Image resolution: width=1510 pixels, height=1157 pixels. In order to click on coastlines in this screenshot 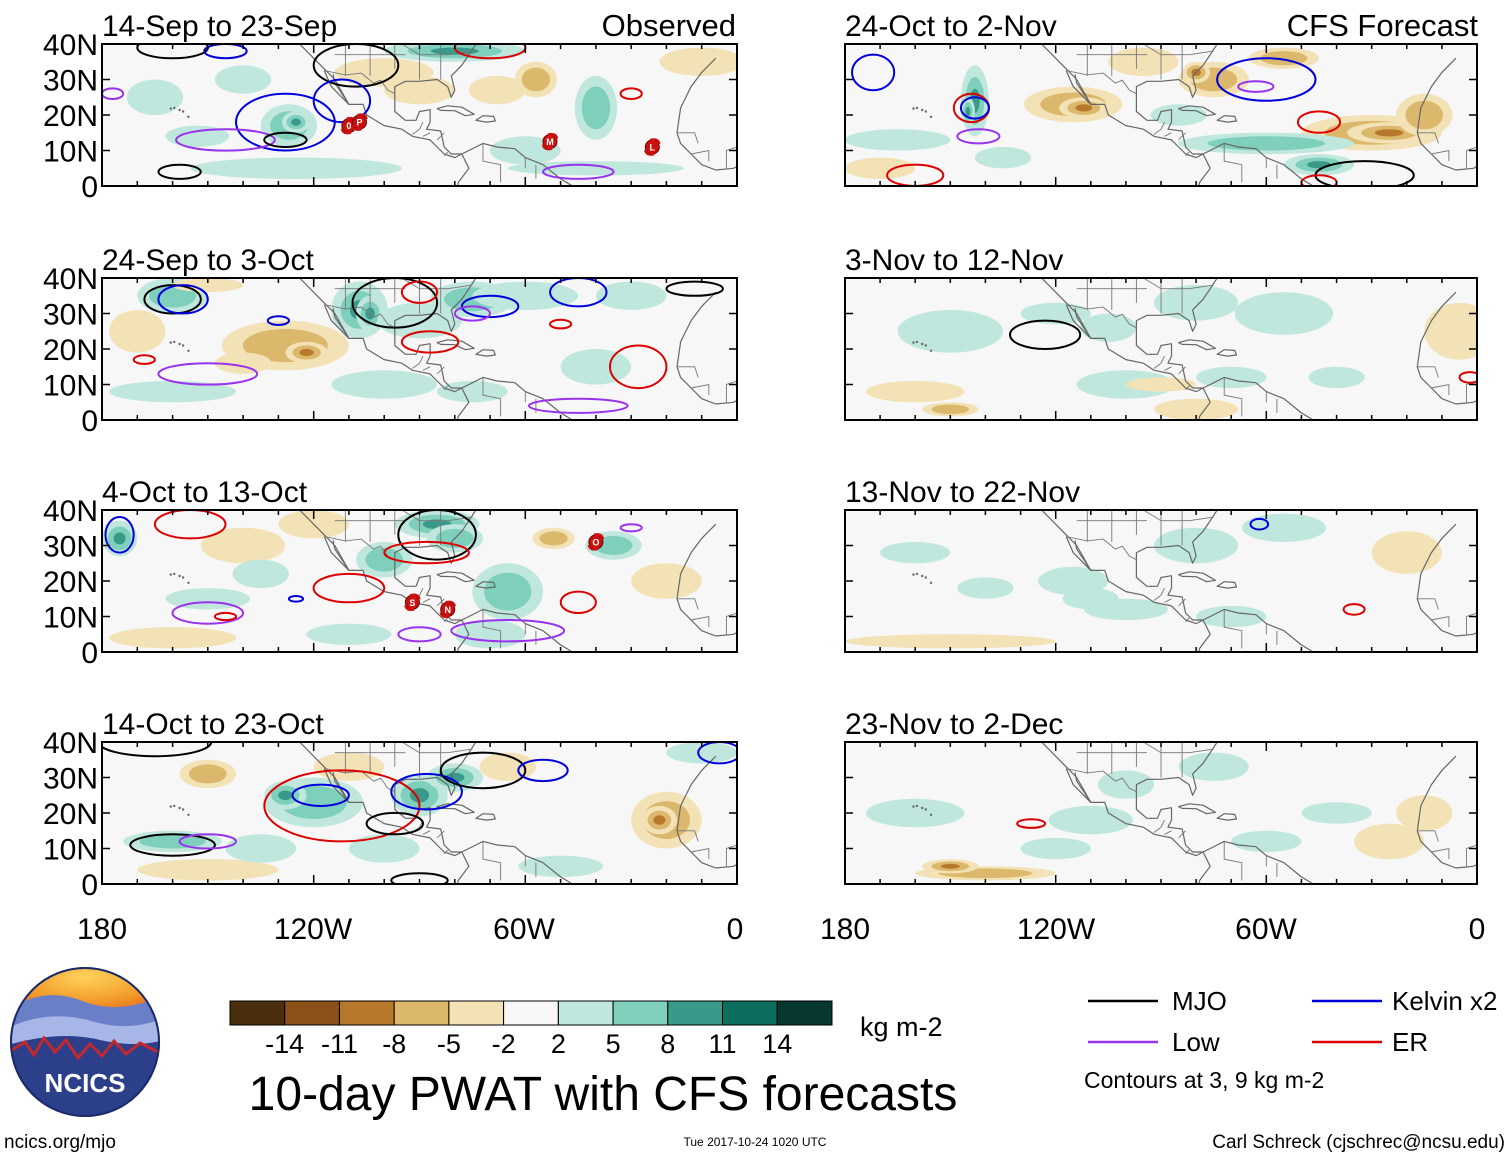, I will do `click(453, 115)`.